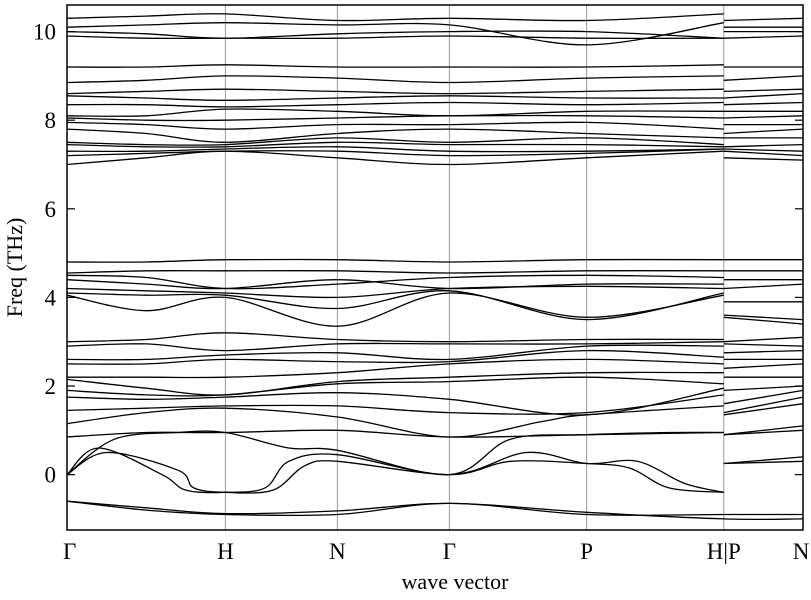 This screenshot has width=811, height=600. I want to click on x-tick-label: H|P, so click(724, 551).